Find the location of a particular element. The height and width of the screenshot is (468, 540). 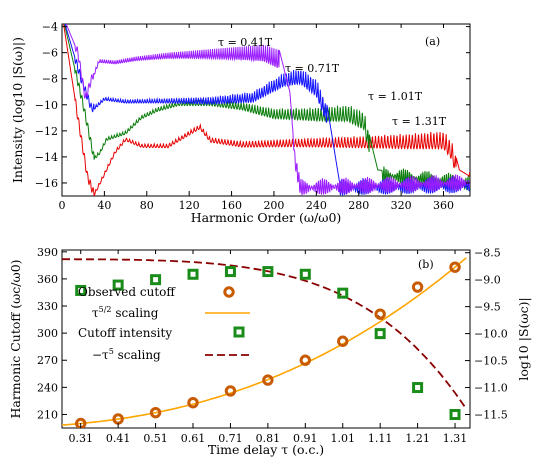

b-ytick-label: 360 is located at coordinates (47, 279).